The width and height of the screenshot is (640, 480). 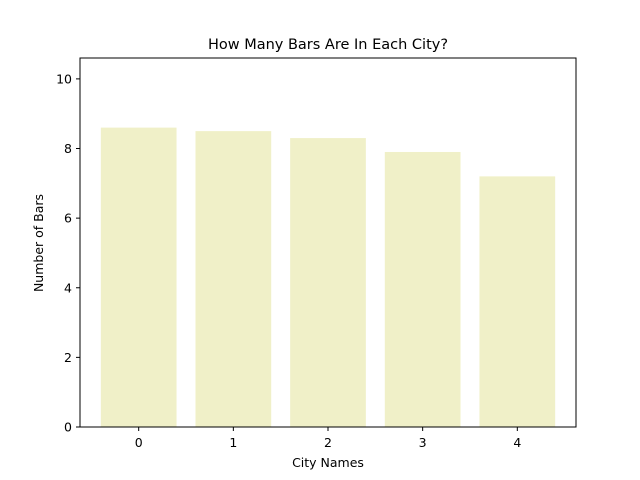 What do you see at coordinates (423, 442) in the screenshot?
I see `x-tick-label: 3` at bounding box center [423, 442].